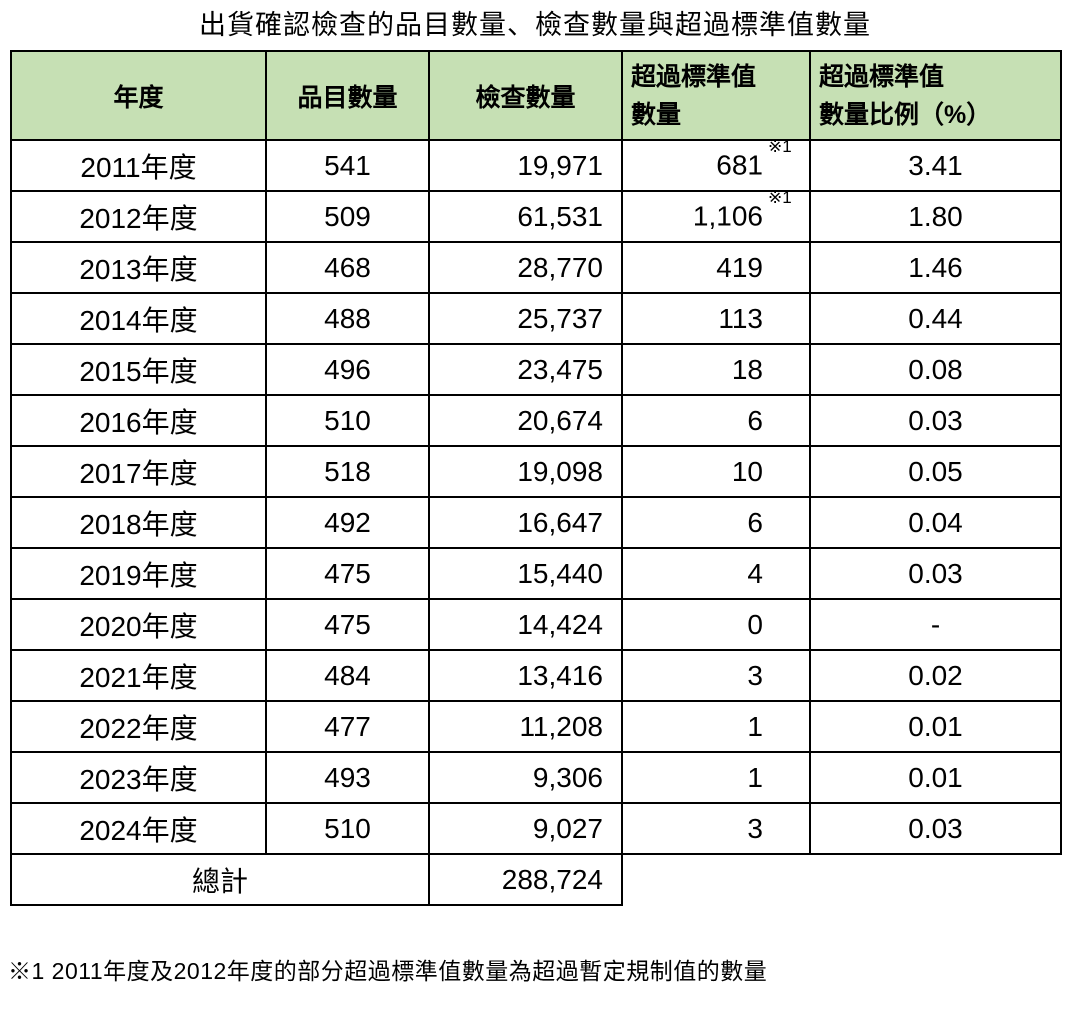 This screenshot has height=1022, width=1070. Describe the element at coordinates (935, 165) in the screenshot. I see `ratio-cell: 3.41` at that location.